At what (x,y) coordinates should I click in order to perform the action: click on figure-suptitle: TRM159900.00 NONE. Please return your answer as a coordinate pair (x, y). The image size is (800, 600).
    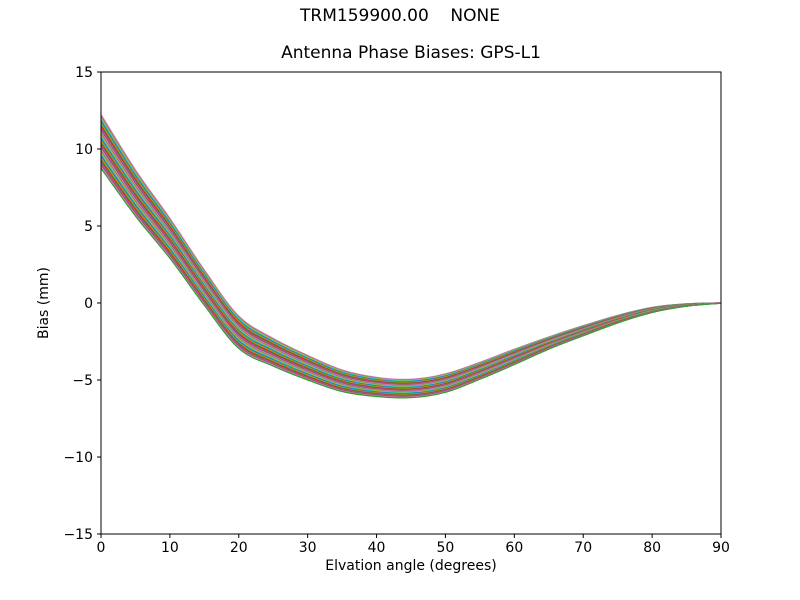
    Looking at the image, I should click on (400, 16).